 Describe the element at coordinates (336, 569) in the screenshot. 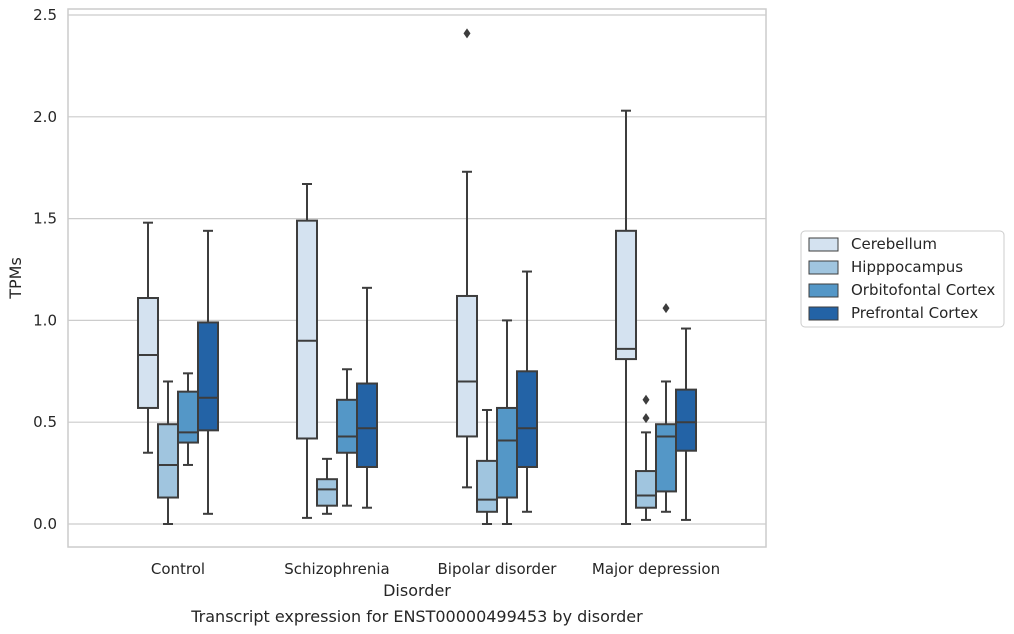

I see `x-tick-label: Schizophrenia` at that location.